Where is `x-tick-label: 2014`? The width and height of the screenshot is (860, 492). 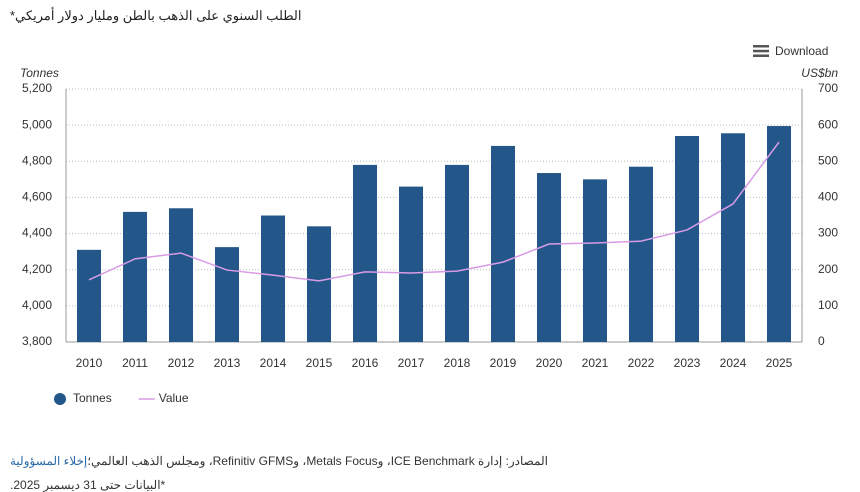 x-tick-label: 2014 is located at coordinates (273, 363).